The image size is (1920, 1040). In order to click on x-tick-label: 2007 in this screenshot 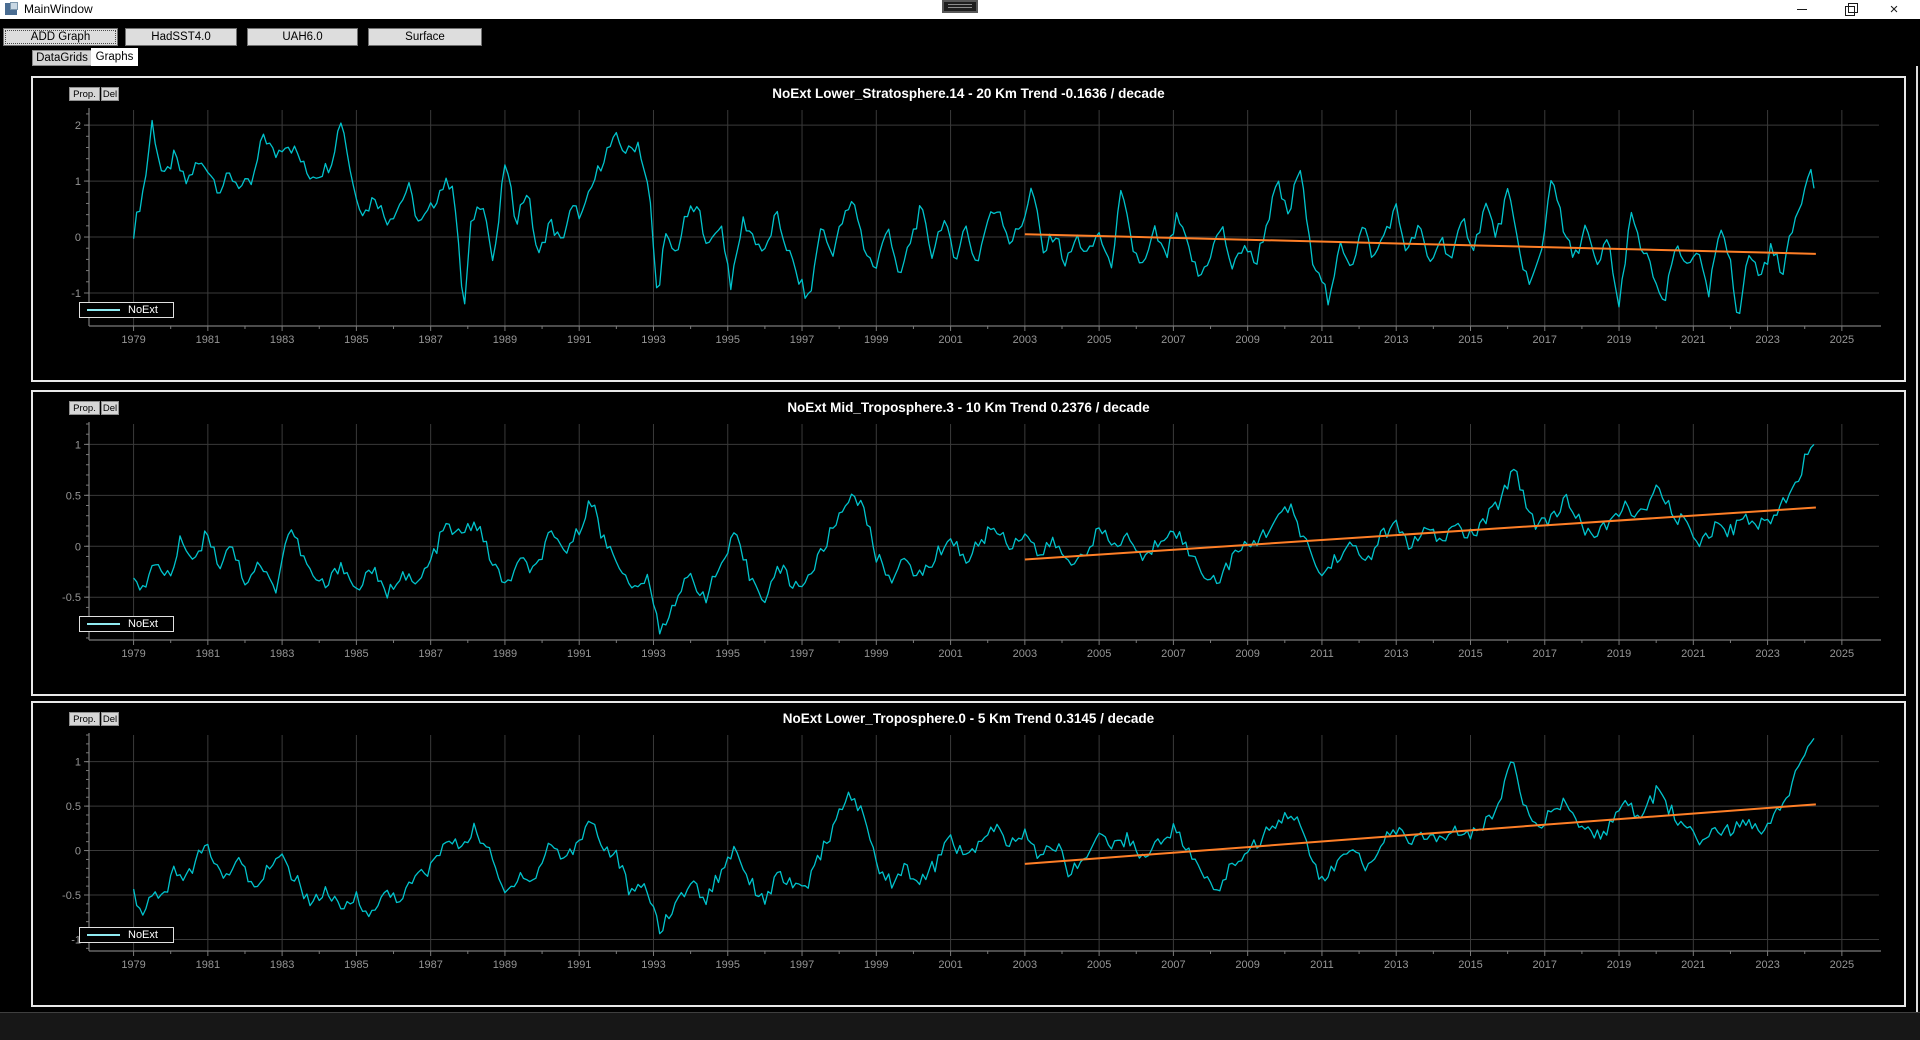, I will do `click(1173, 340)`.